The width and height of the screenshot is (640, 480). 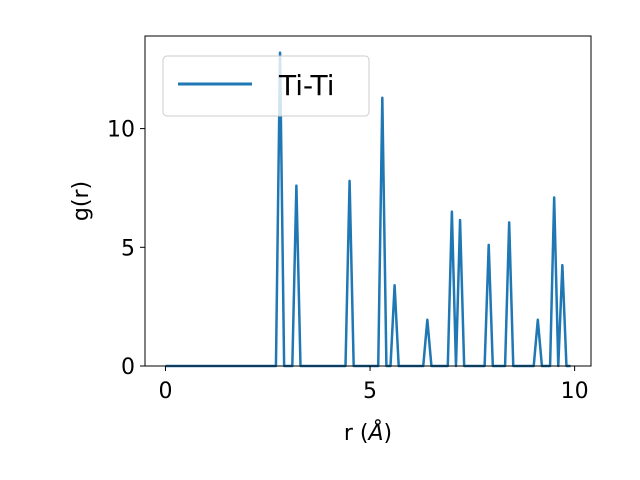 What do you see at coordinates (388, 433) in the screenshot?
I see `x-axis-label-close: )` at bounding box center [388, 433].